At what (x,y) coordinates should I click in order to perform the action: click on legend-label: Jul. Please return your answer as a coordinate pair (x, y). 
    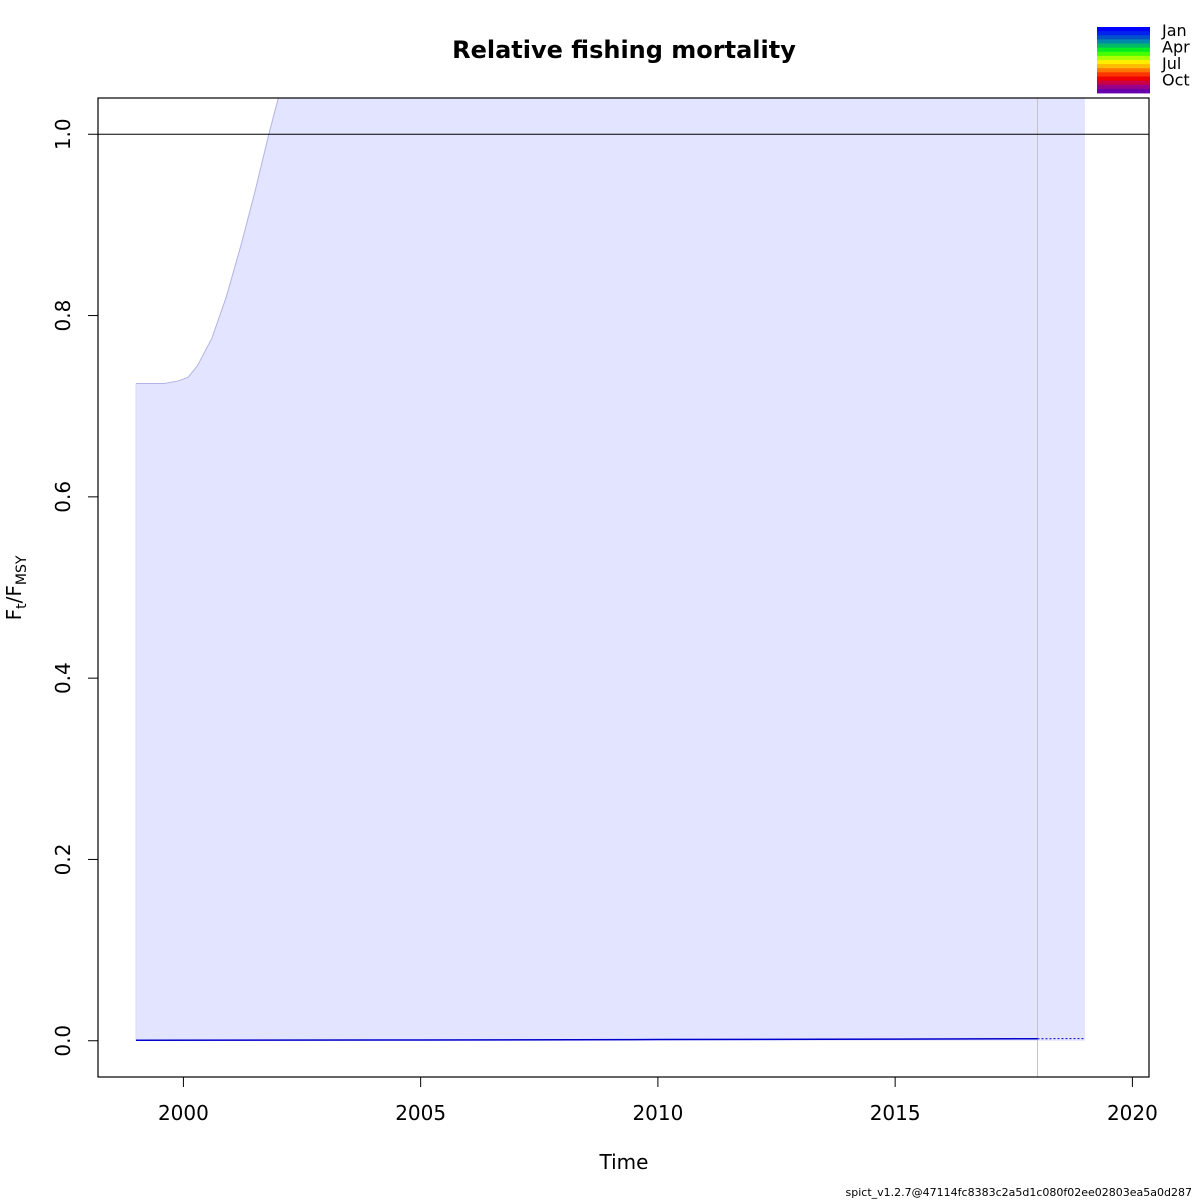
    Looking at the image, I should click on (1171, 63).